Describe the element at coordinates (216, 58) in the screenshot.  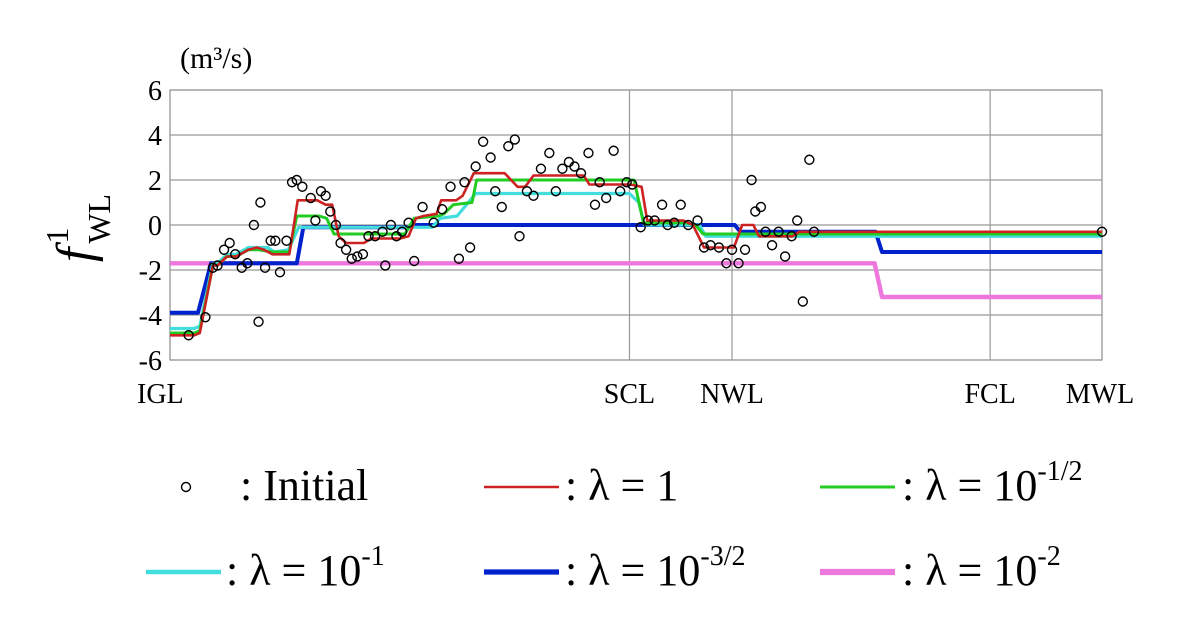
I see `unit-label: (m³/s)` at that location.